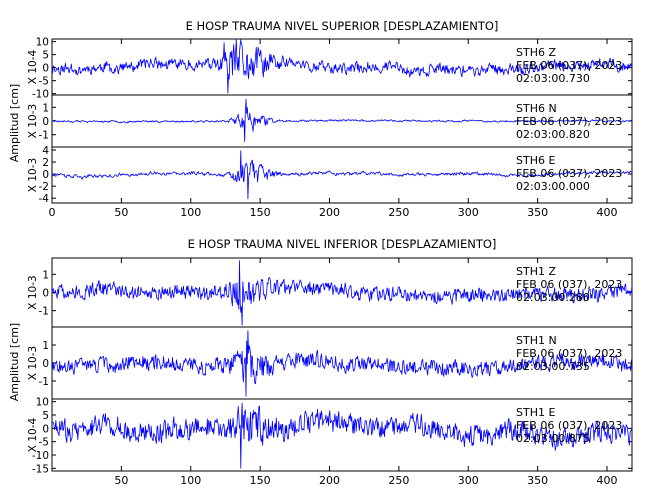 This screenshot has height=500, width=650. What do you see at coordinates (44, 199) in the screenshot?
I see `y-tick-label: -4` at bounding box center [44, 199].